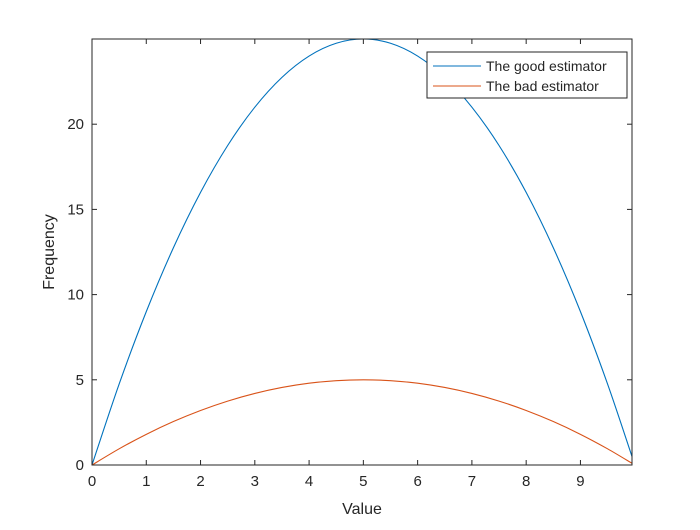 This screenshot has width=700, height=530. I want to click on x-tick-label: 0, so click(92, 481).